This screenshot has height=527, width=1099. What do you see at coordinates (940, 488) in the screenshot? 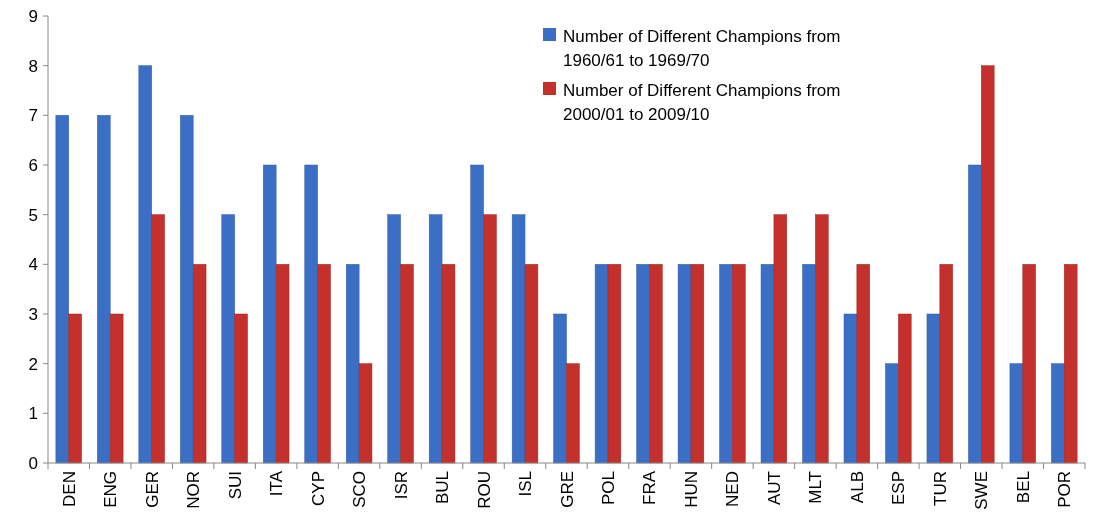
I see `x-tick-label: TUR` at bounding box center [940, 488].